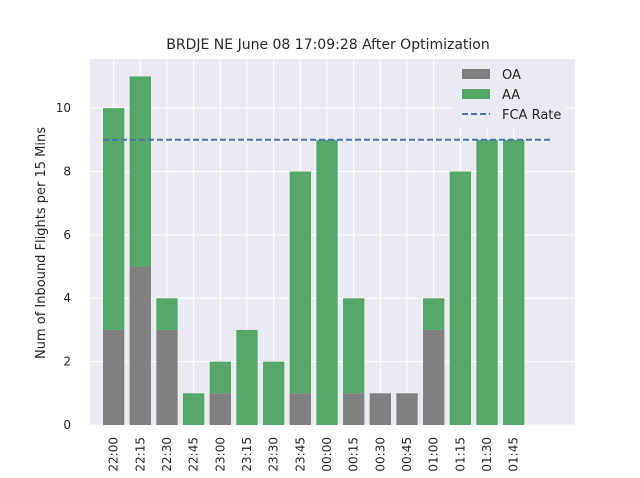  Describe the element at coordinates (67, 298) in the screenshot. I see `y-tick-label: 4` at that location.